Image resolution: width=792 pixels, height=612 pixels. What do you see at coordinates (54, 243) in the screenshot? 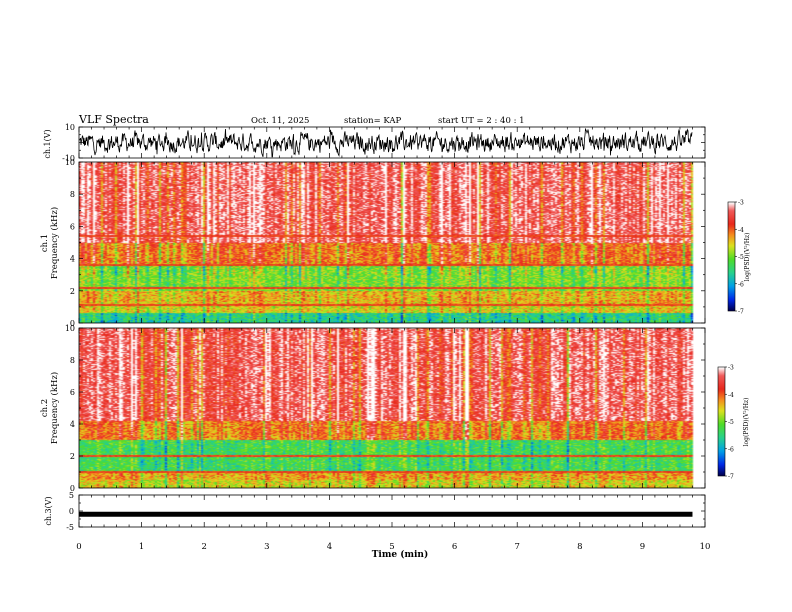
I see `ch1-spectrogram-ylabel: Frequency (kHz)` at bounding box center [54, 243].